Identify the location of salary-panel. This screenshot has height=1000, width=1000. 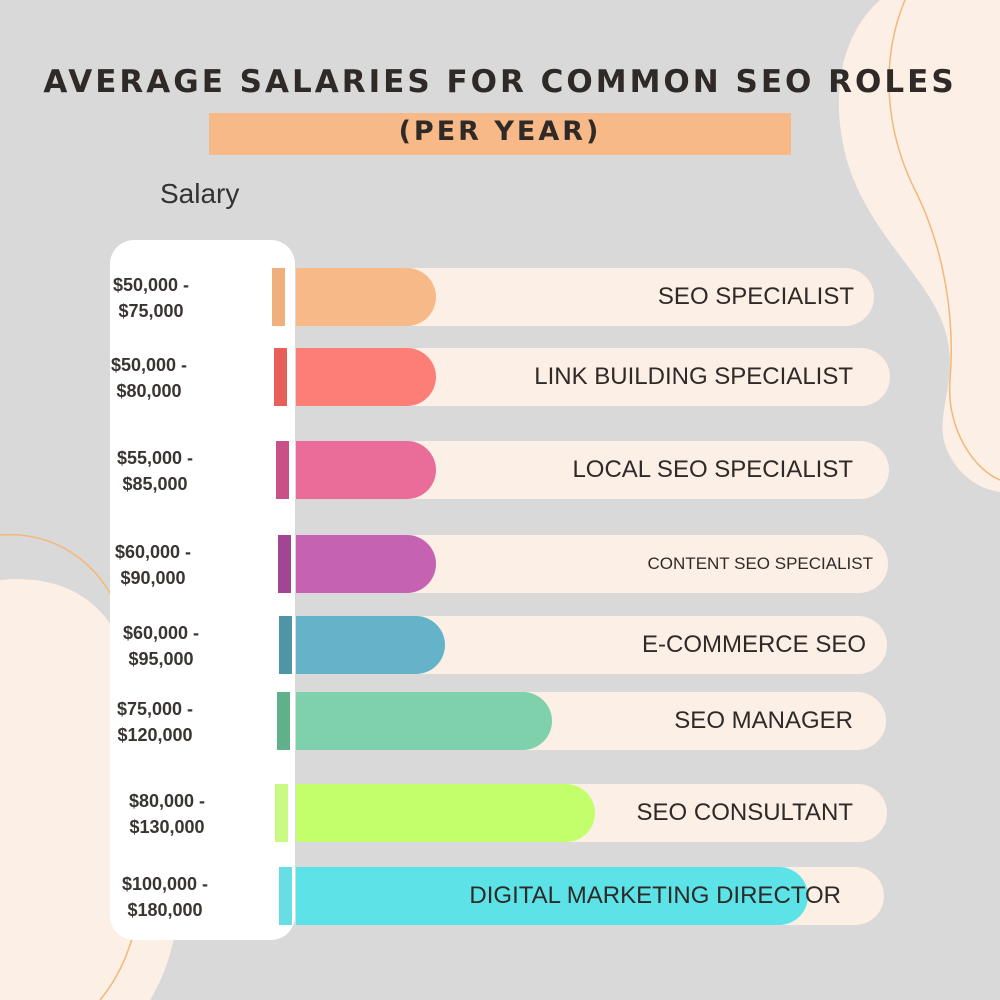
(202, 590).